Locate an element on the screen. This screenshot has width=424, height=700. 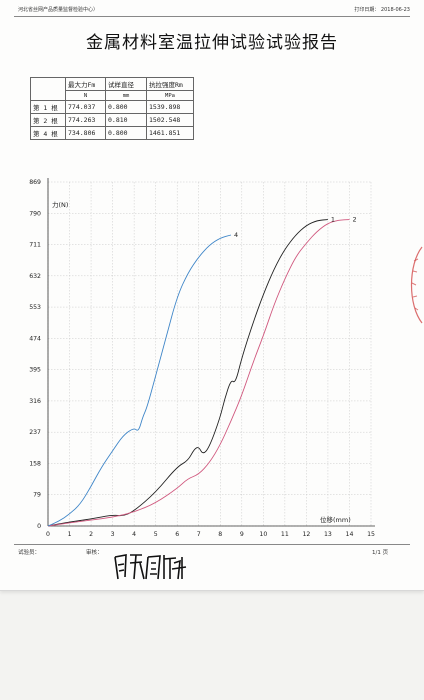
y-tick-label: 869 is located at coordinates (35, 182).